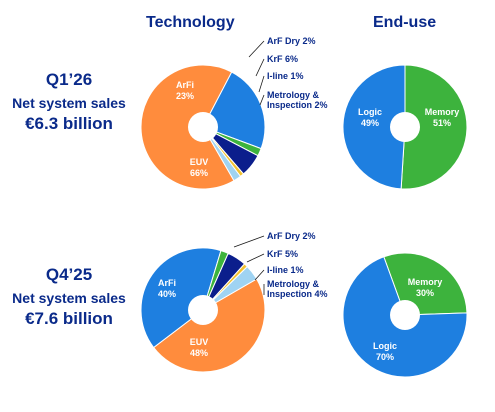 The height and width of the screenshot is (412, 495). What do you see at coordinates (425, 287) in the screenshot?
I see `label-memory-q4-25-end-use: Memory 30%` at bounding box center [425, 287].